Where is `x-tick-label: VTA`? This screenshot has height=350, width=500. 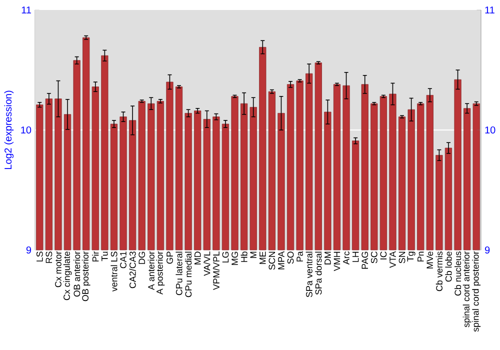
x-tick-label: VTA is located at coordinates (393, 259).